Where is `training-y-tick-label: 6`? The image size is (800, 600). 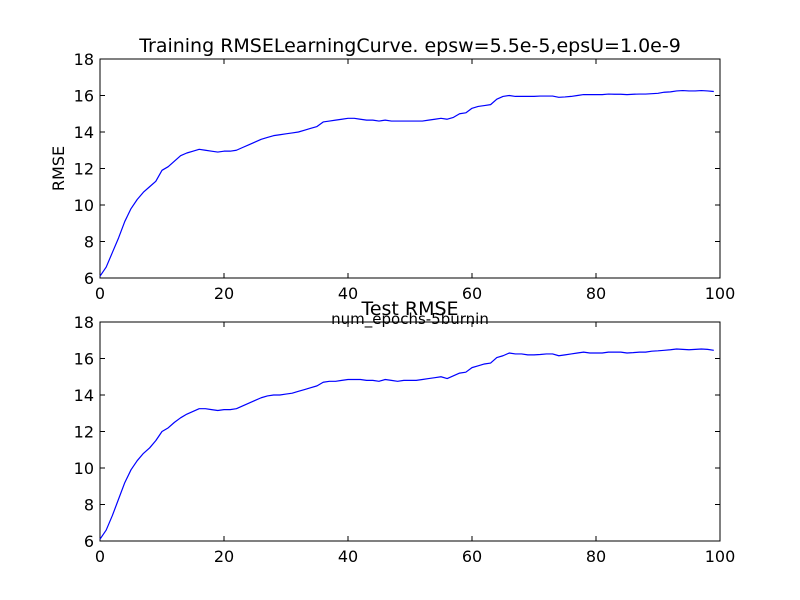
training-y-tick-label: 6 is located at coordinates (89, 278).